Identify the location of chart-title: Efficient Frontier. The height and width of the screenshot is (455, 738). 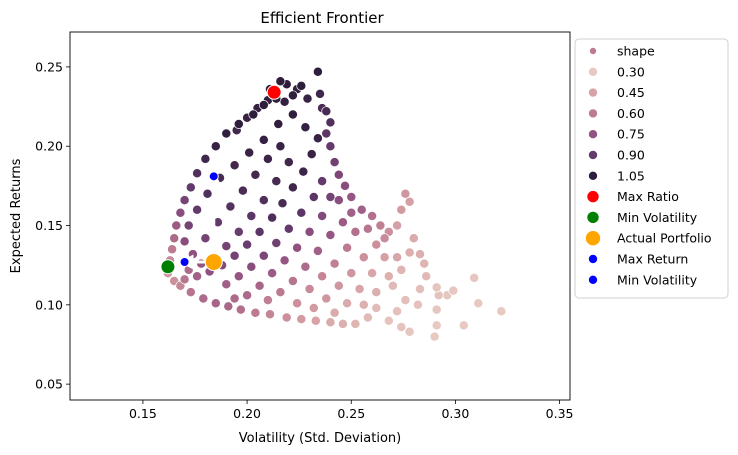
(322, 18).